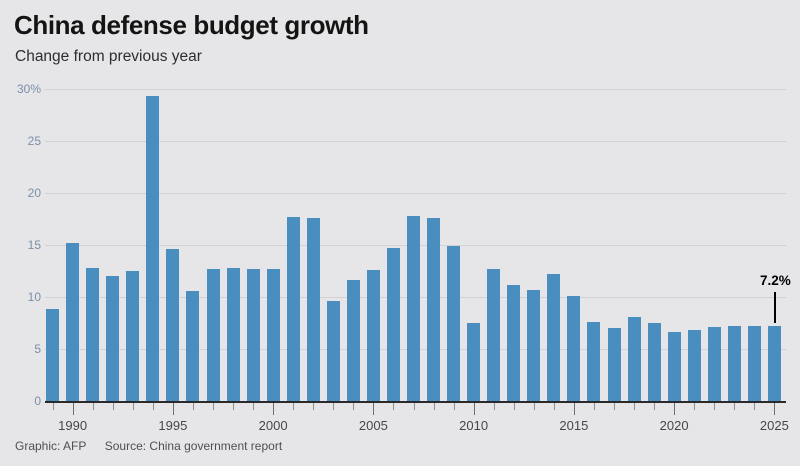 This screenshot has height=466, width=800. What do you see at coordinates (253, 334) in the screenshot?
I see `bar-1999` at bounding box center [253, 334].